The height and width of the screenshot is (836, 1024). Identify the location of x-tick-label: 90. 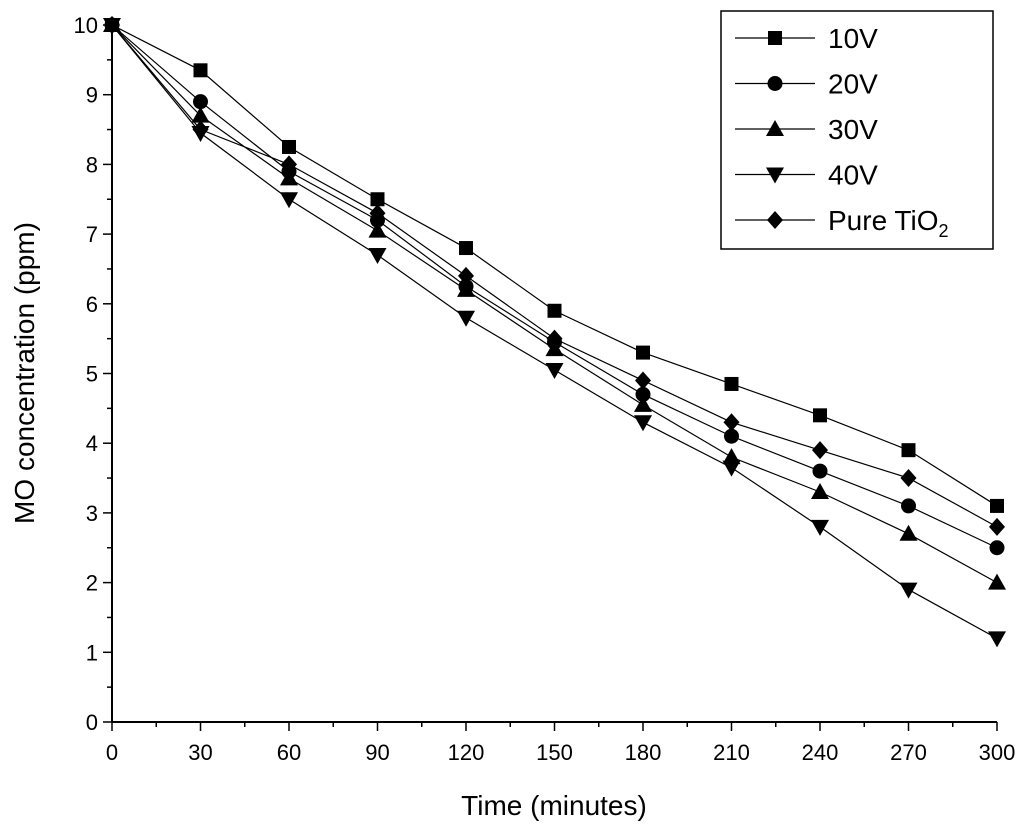
(377, 752).